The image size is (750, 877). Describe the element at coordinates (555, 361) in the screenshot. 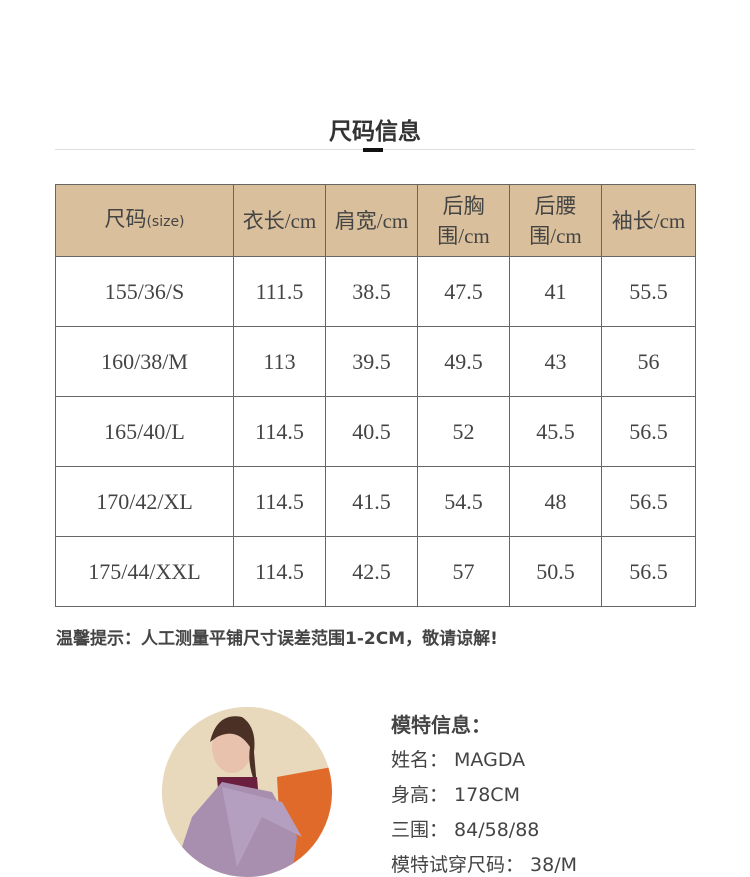

I see `table-cell: 43` at that location.